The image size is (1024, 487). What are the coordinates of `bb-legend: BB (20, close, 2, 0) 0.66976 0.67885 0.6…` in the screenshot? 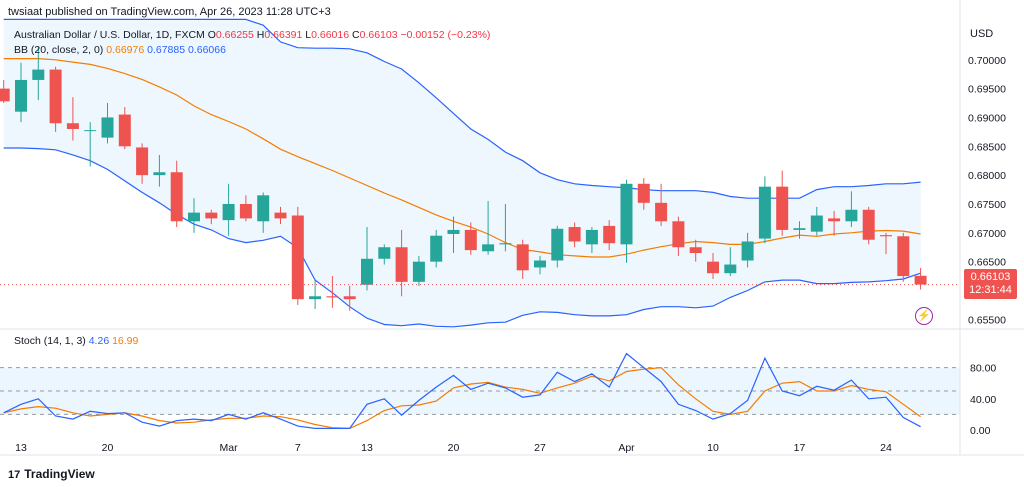 It's located at (120, 50).